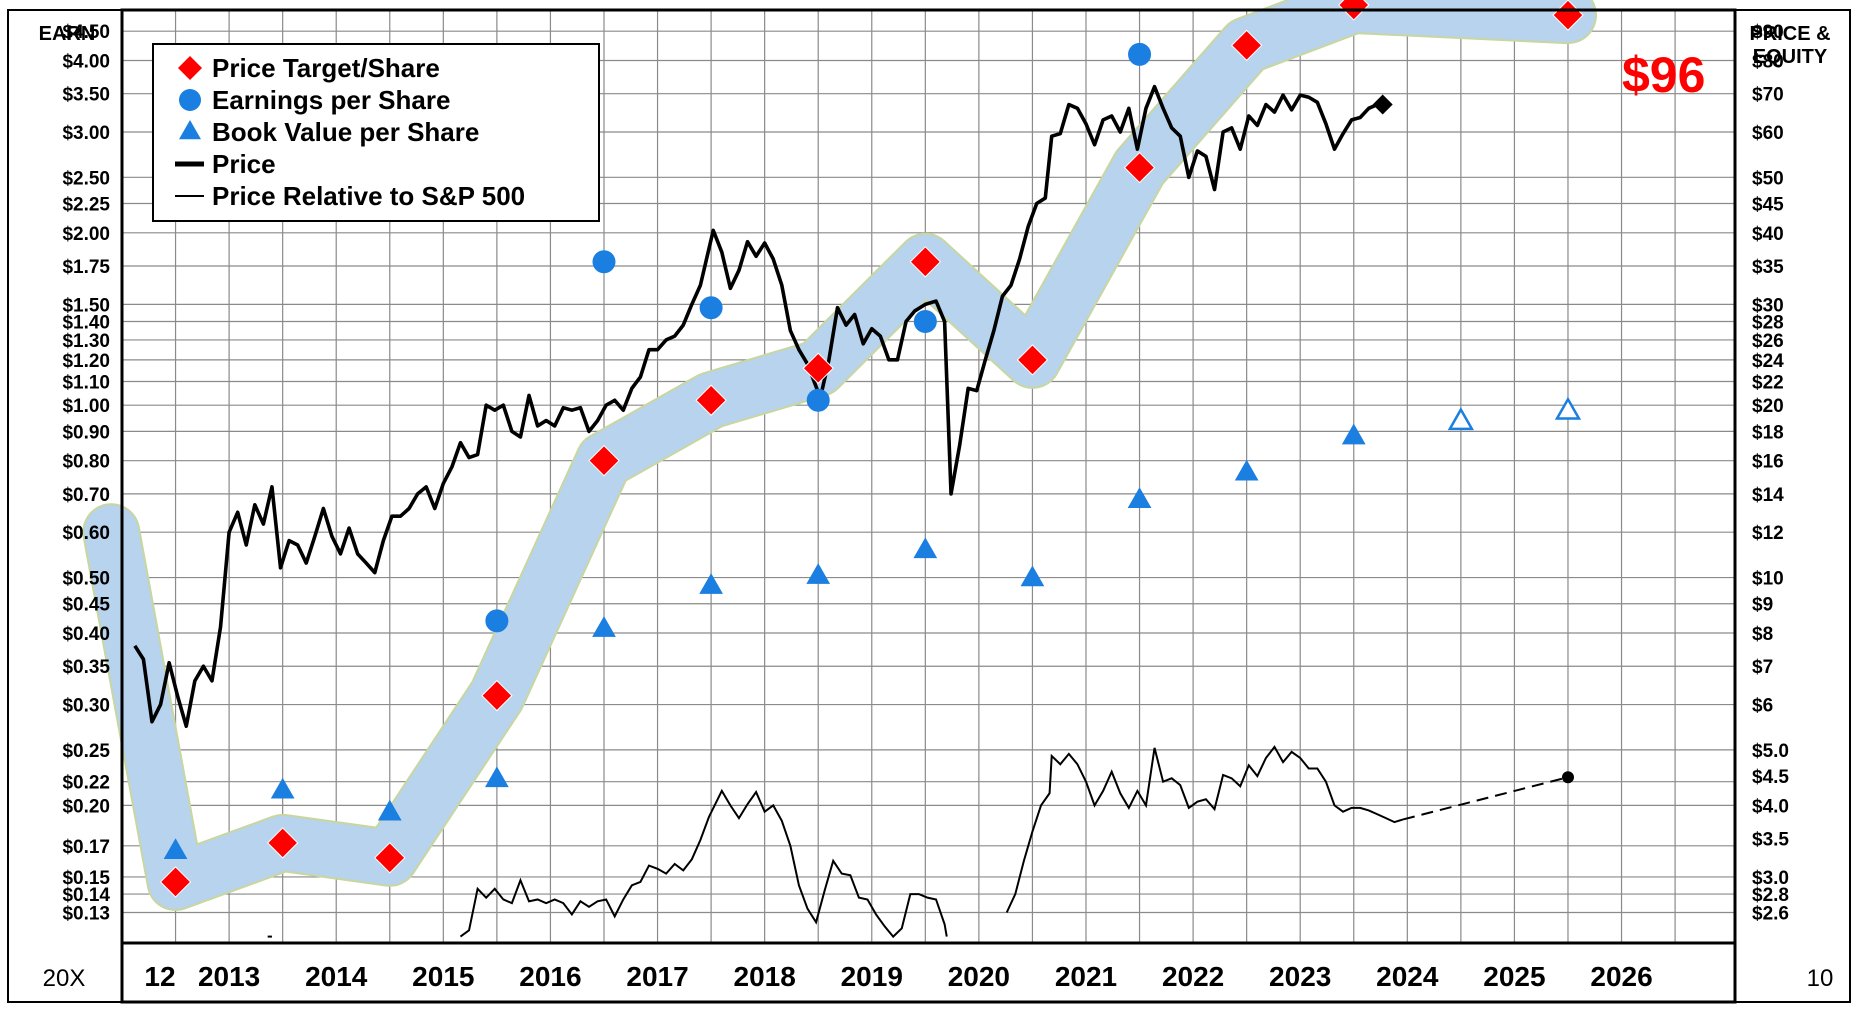 This screenshot has width=1856, height=1012. Describe the element at coordinates (86, 533) in the screenshot. I see `left-tick-label: $0.60` at that location.